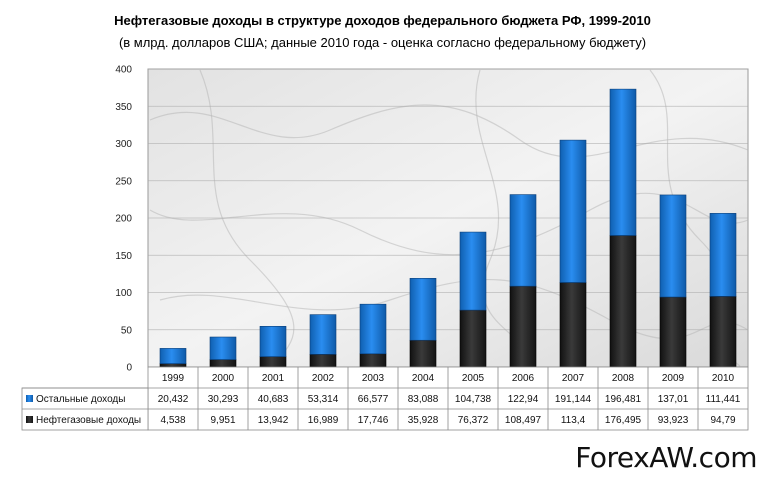  Describe the element at coordinates (127, 330) in the screenshot. I see `y-tick-label: 50` at that location.